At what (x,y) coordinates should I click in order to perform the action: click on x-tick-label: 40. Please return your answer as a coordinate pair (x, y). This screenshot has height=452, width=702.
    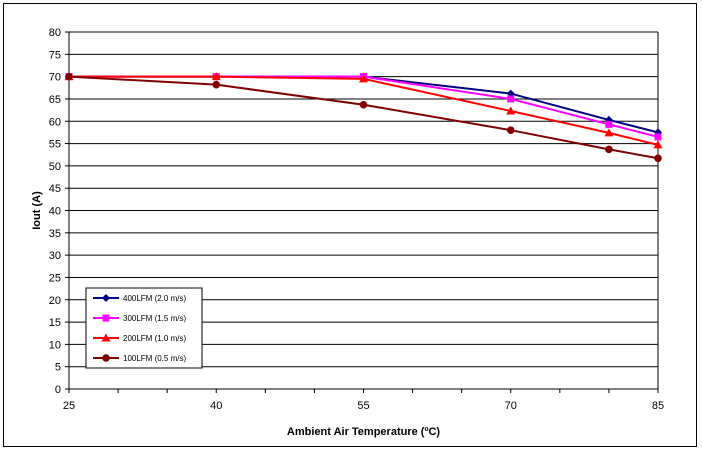
    Looking at the image, I should click on (216, 406).